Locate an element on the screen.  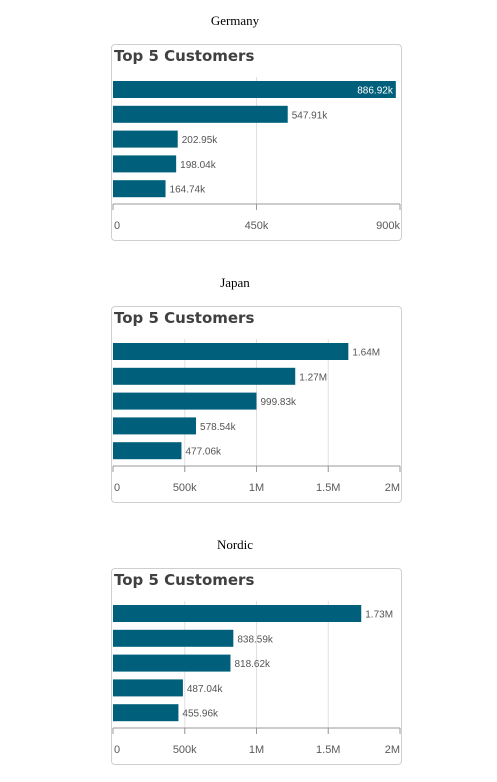
bar-value-label: 164.74k is located at coordinates (188, 190).